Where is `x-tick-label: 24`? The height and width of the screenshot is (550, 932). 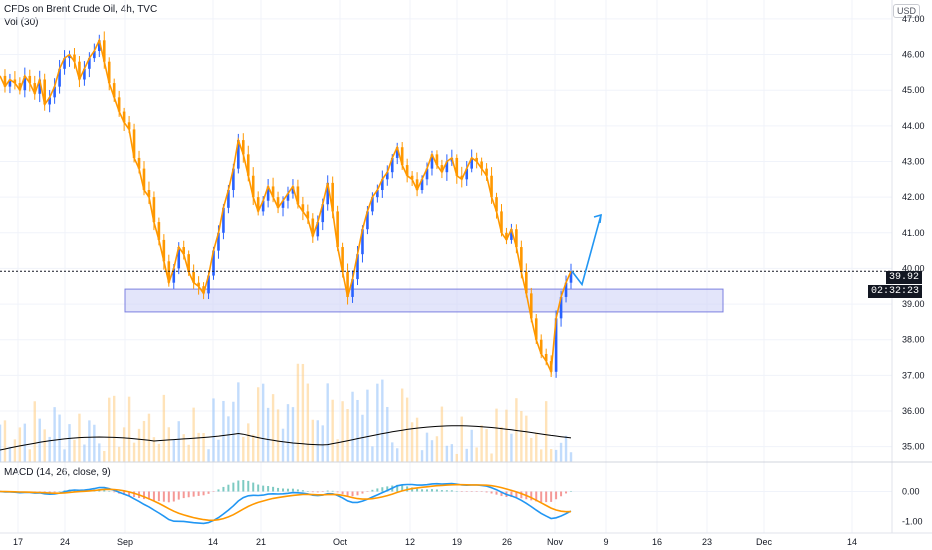
x-tick-label: 24 is located at coordinates (65, 542).